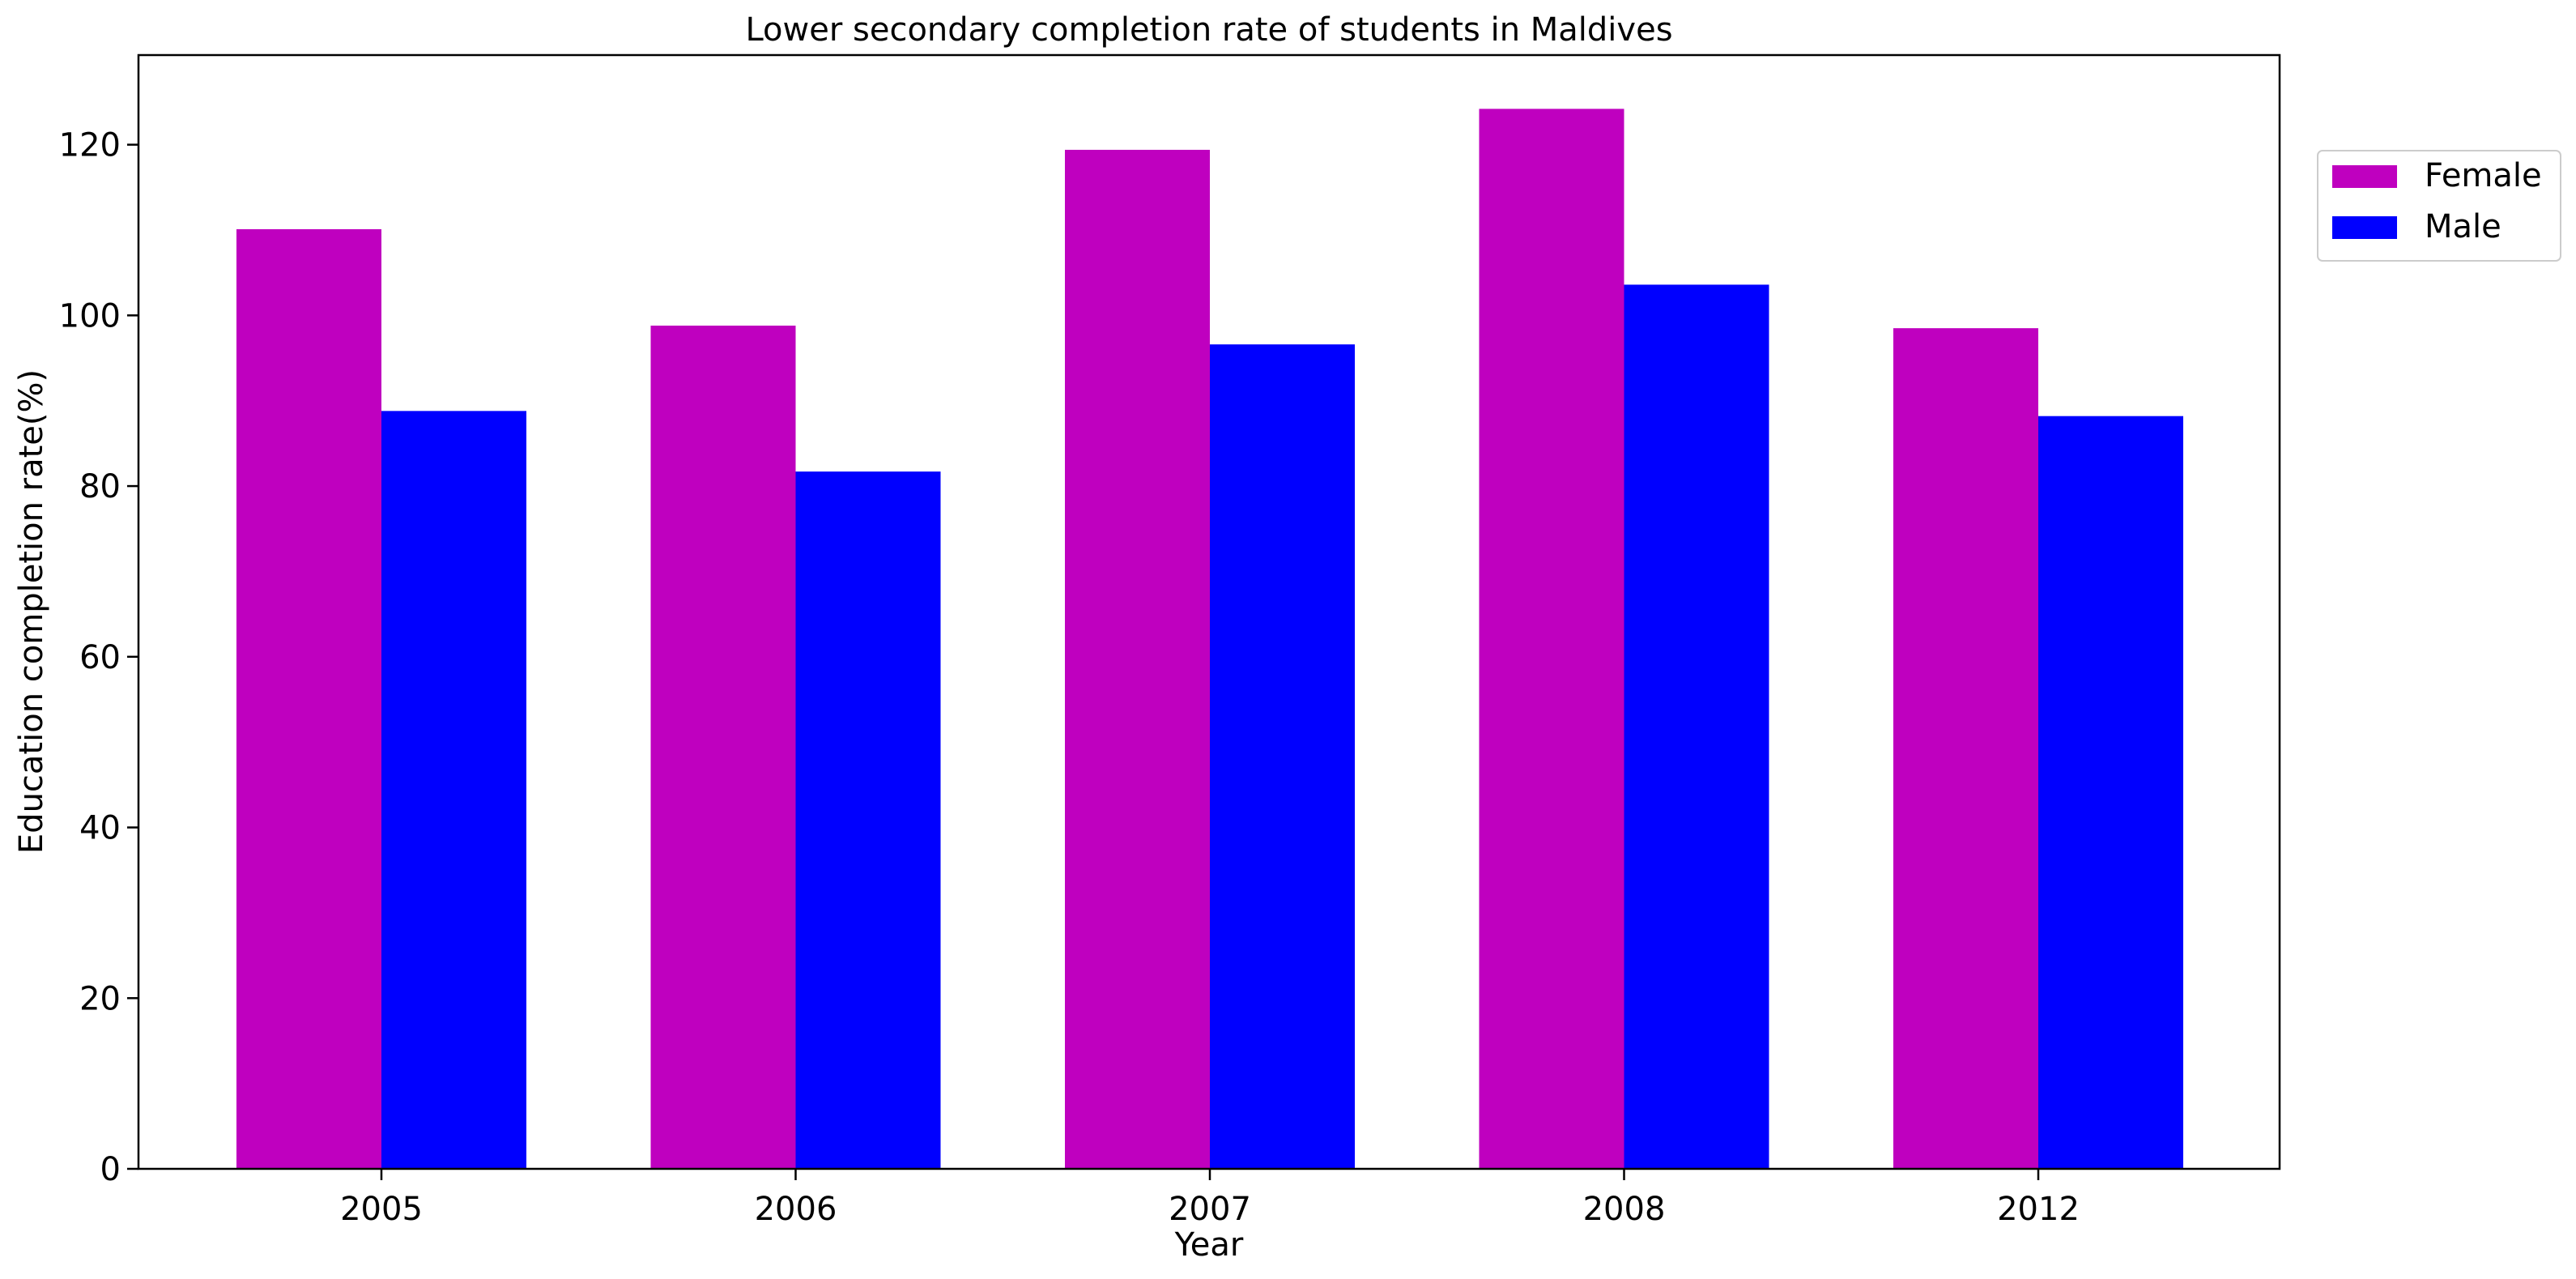 The height and width of the screenshot is (1279, 2576). What do you see at coordinates (1965, 748) in the screenshot?
I see `bar-female-2012` at bounding box center [1965, 748].